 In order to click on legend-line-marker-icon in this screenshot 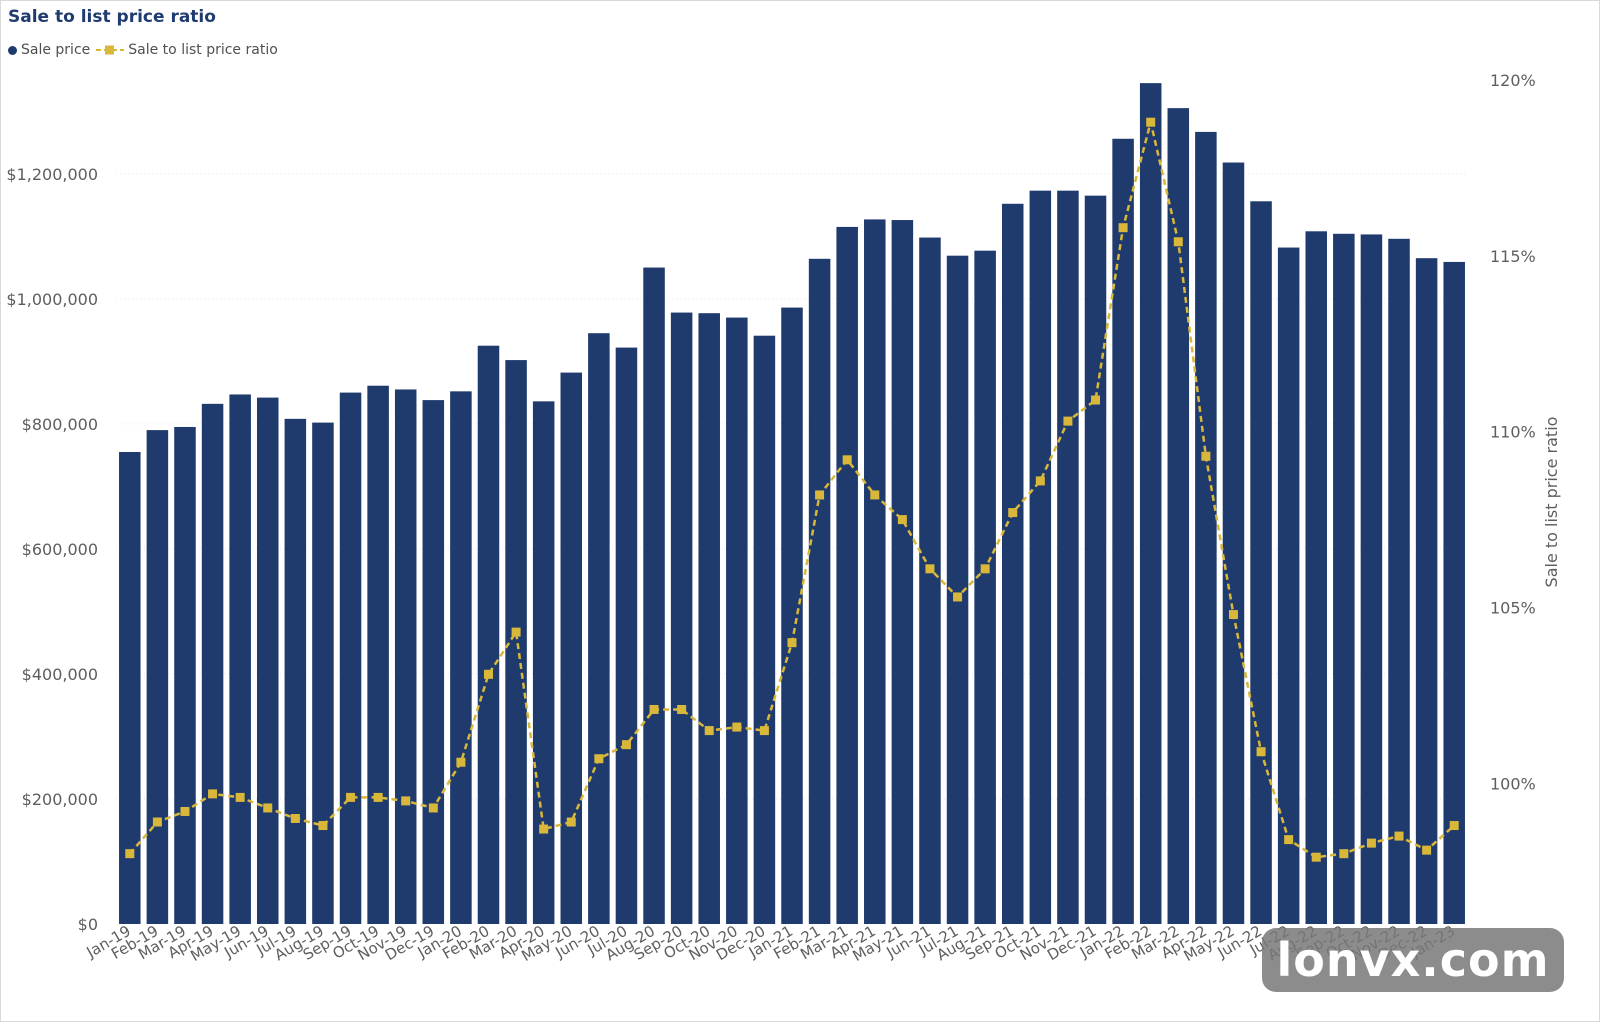, I will do `click(110, 50)`.